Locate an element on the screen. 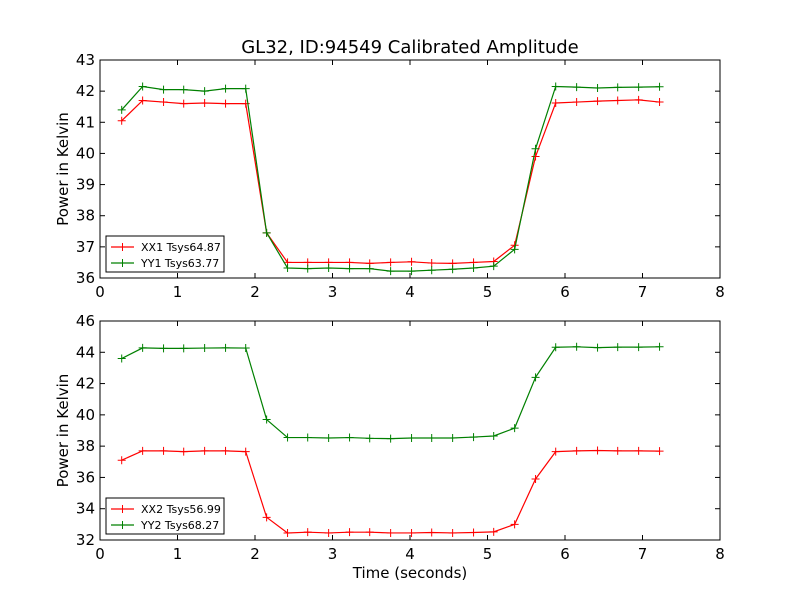 The height and width of the screenshot is (604, 800). y-tick-label: 37 is located at coordinates (85, 247).